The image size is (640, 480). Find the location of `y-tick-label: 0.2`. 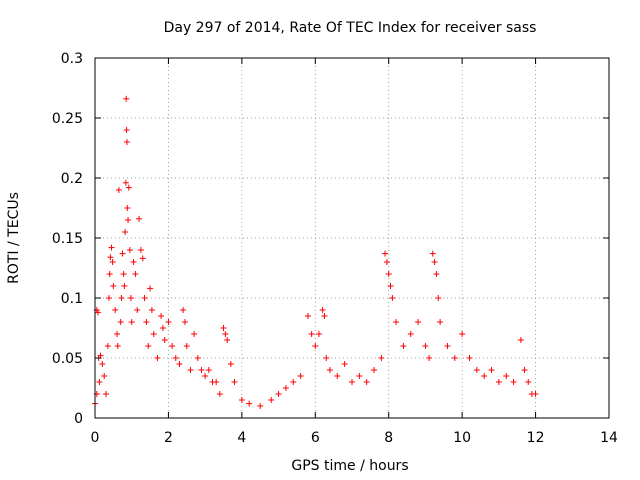

y-tick-label: 0.2 is located at coordinates (72, 179).